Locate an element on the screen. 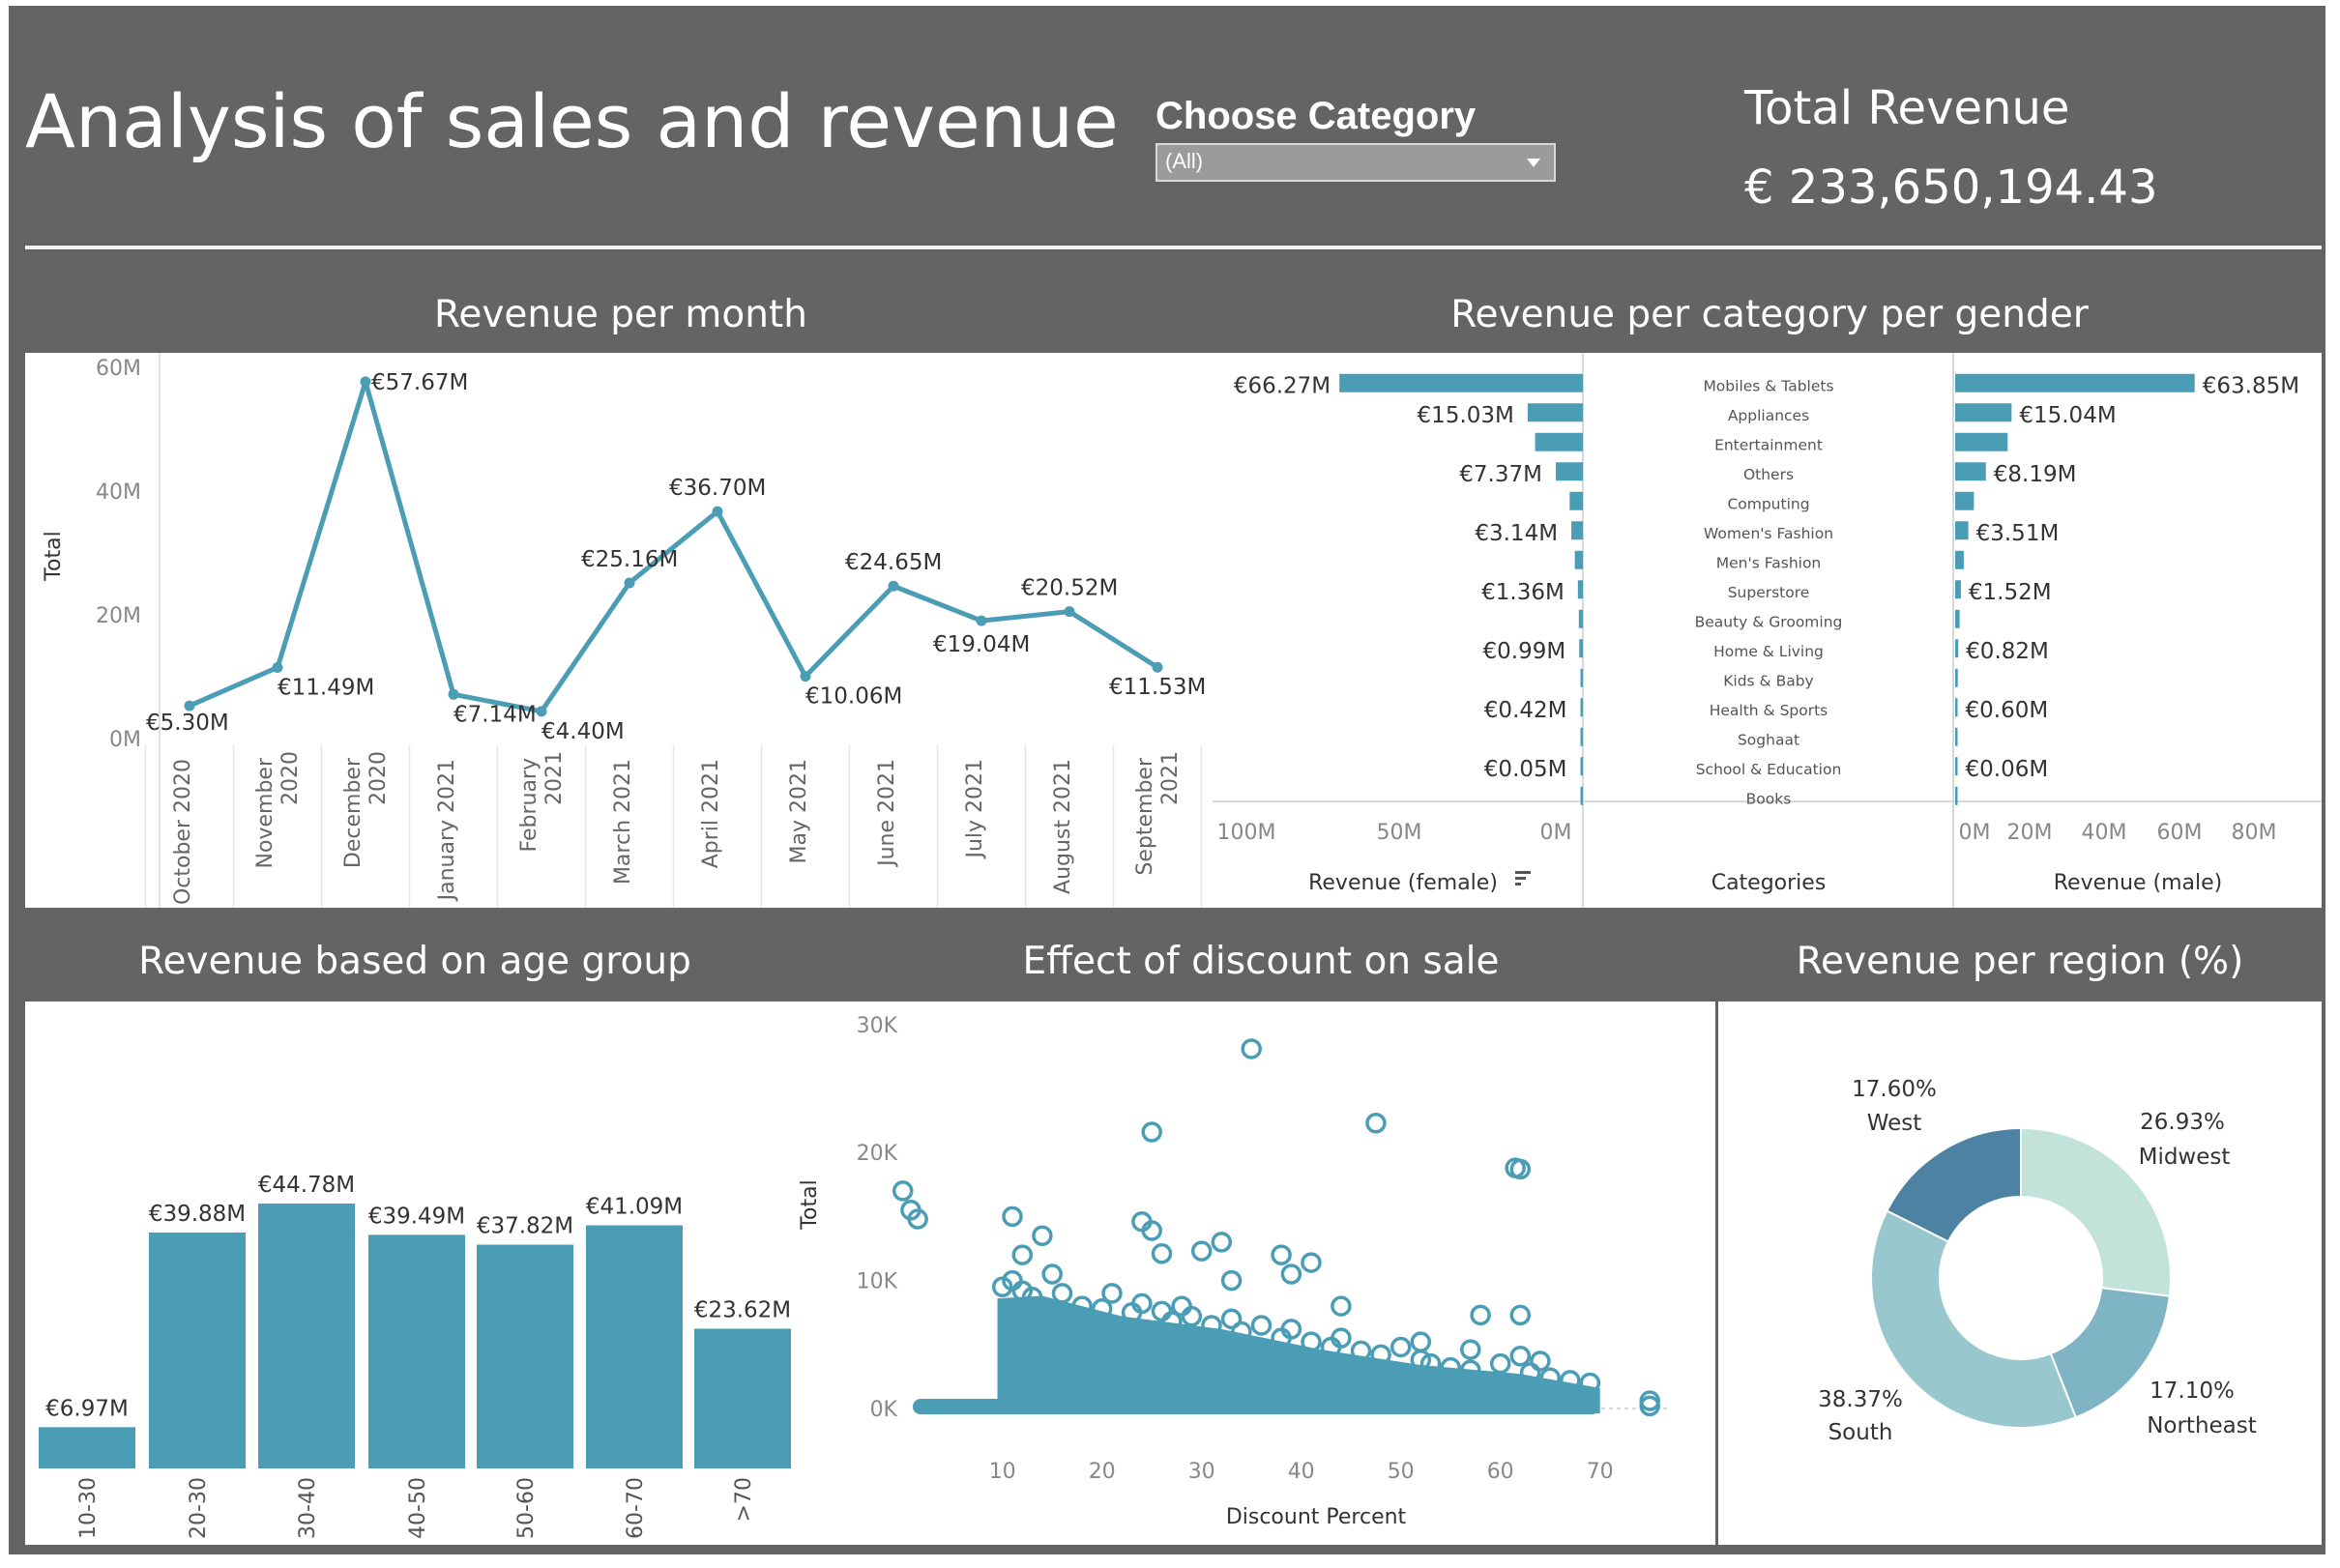 Image resolution: width=2340 pixels, height=1568 pixels. female-tick-label: 50M is located at coordinates (1400, 833).